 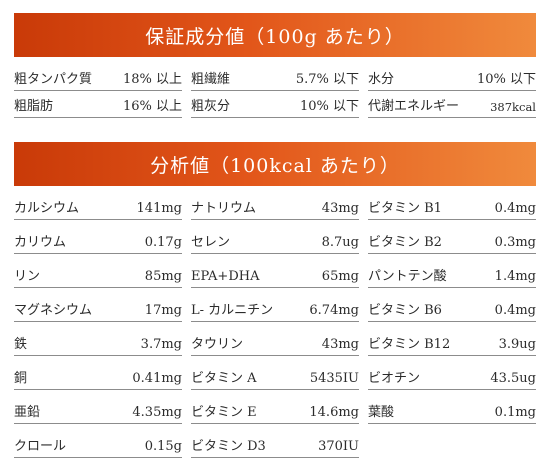 What do you see at coordinates (381, 79) in the screenshot?
I see `nutrient-label: 水分` at bounding box center [381, 79].